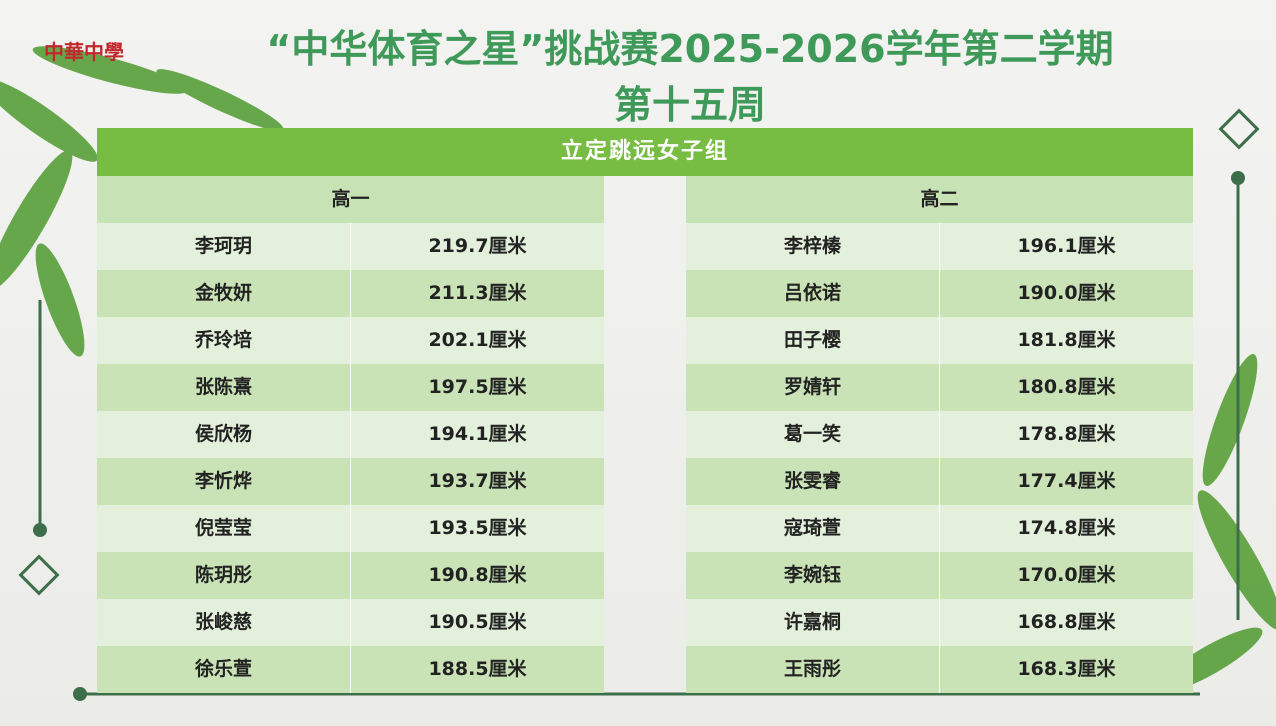  What do you see at coordinates (224, 575) in the screenshot?
I see `student-name: 陈玥彤` at bounding box center [224, 575].